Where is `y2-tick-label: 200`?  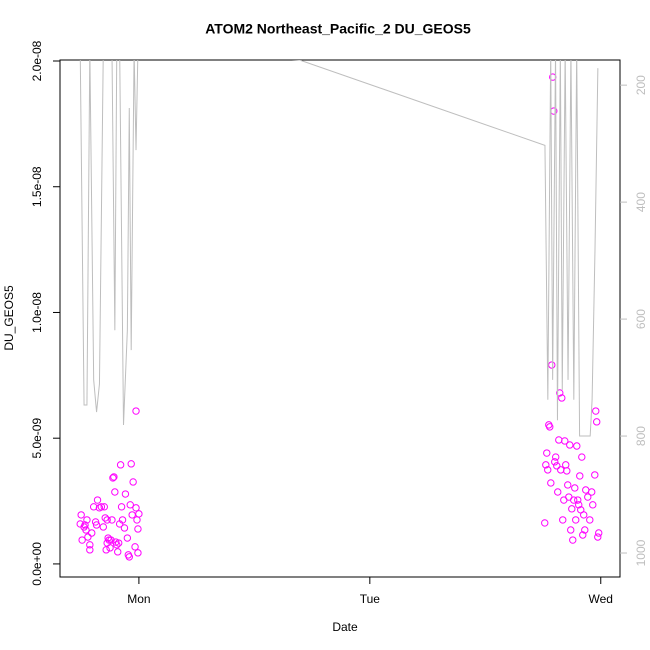
y2-tick-label: 200 is located at coordinates (641, 85).